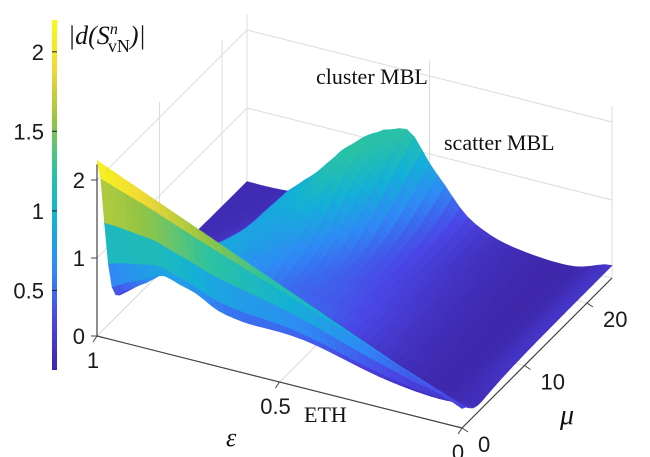  Describe the element at coordinates (79, 336) in the screenshot. I see `z-tick-label: 0` at that location.